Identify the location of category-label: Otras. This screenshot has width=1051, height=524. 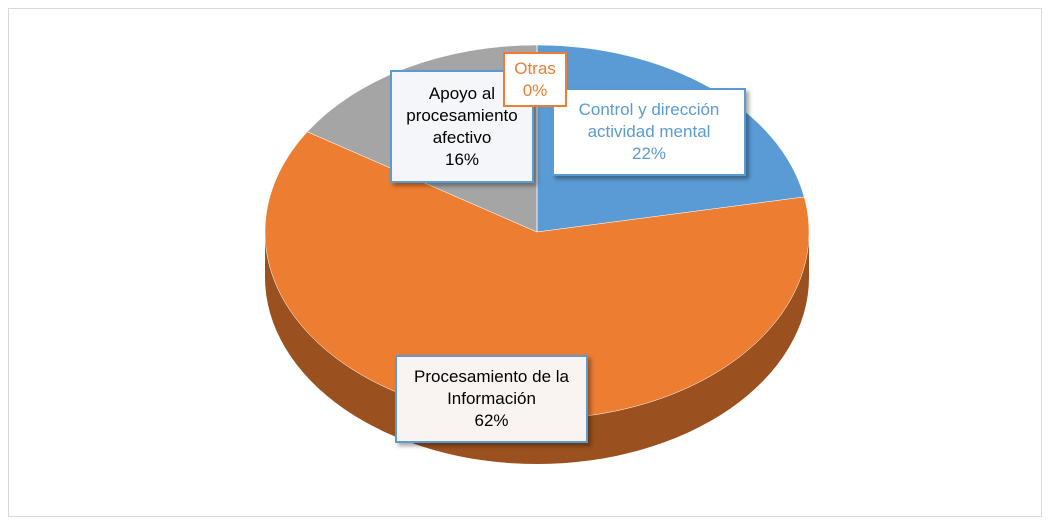
(535, 68).